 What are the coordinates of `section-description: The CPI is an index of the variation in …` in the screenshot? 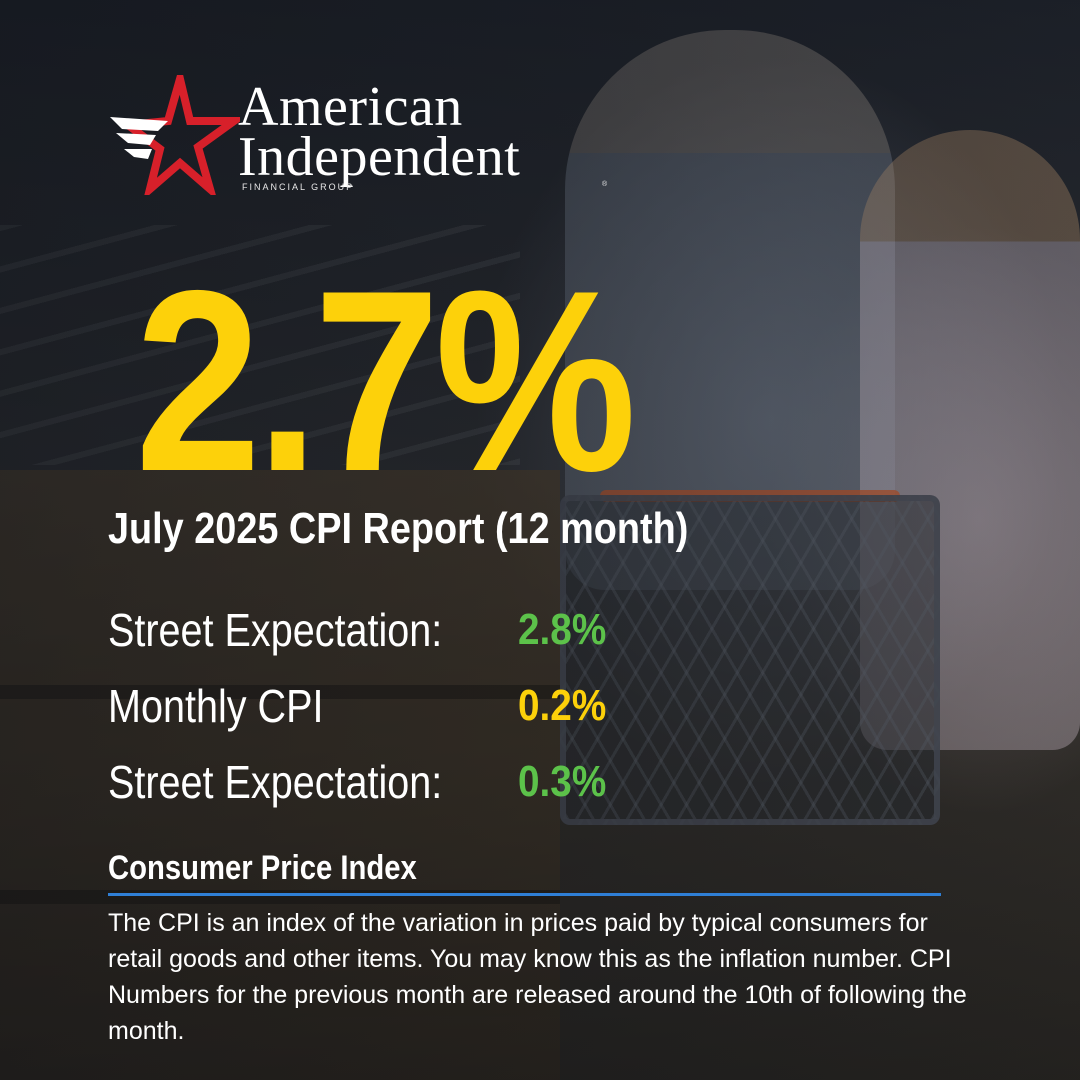 It's located at (537, 977).